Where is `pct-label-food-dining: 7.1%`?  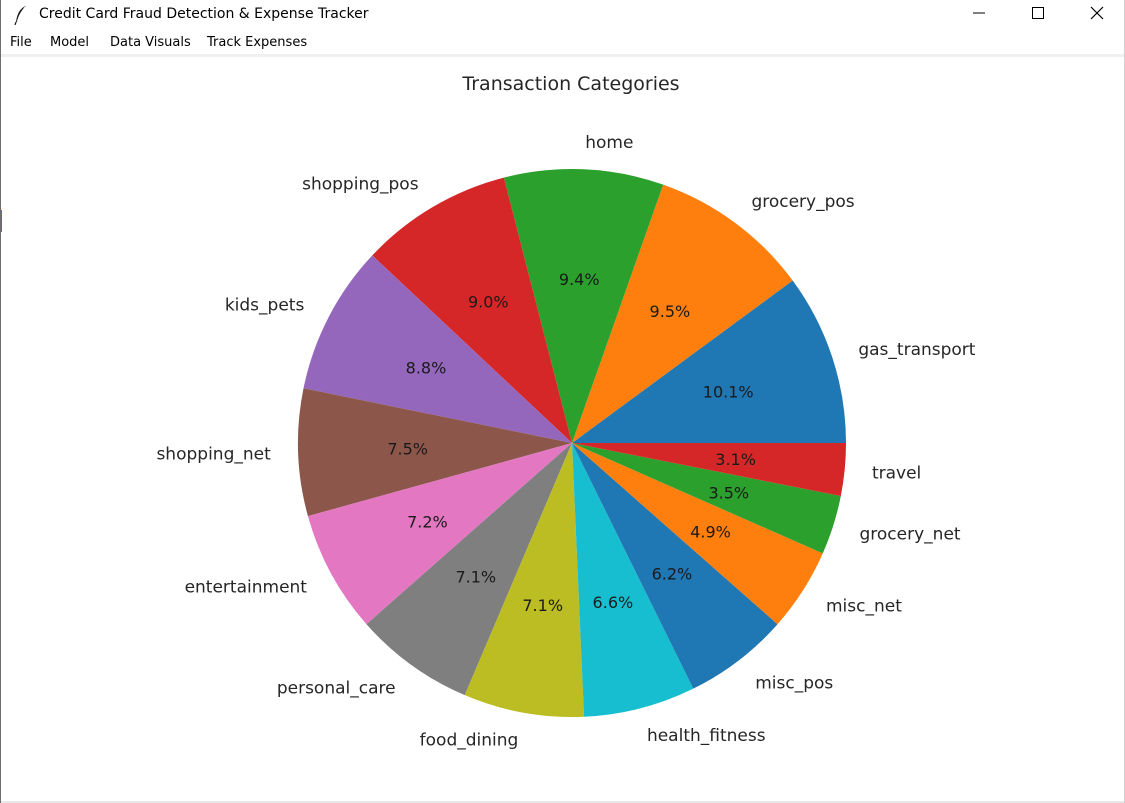 pct-label-food-dining: 7.1% is located at coordinates (542, 605).